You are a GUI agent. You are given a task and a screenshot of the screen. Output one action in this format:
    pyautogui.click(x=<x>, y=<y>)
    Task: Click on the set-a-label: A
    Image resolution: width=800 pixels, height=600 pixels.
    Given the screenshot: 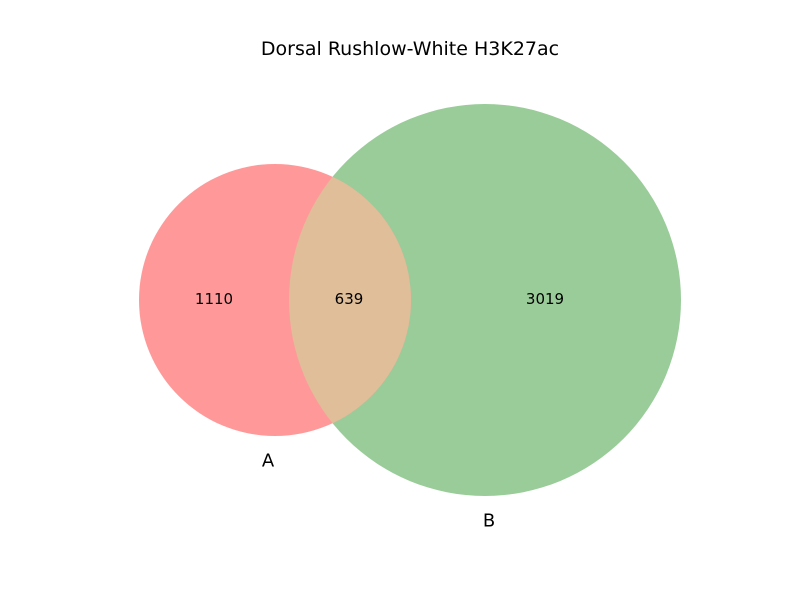 What is the action you would take?
    pyautogui.click(x=268, y=461)
    